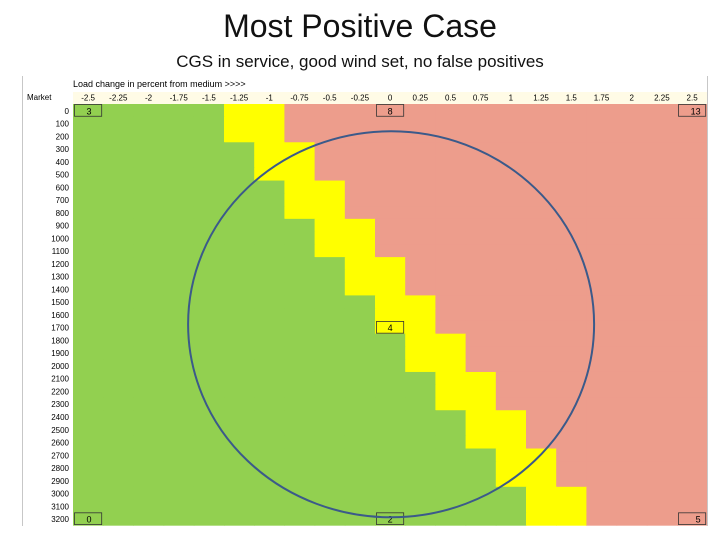 The image size is (720, 540). Describe the element at coordinates (60, 519) in the screenshot. I see `row-label: 3200` at that location.